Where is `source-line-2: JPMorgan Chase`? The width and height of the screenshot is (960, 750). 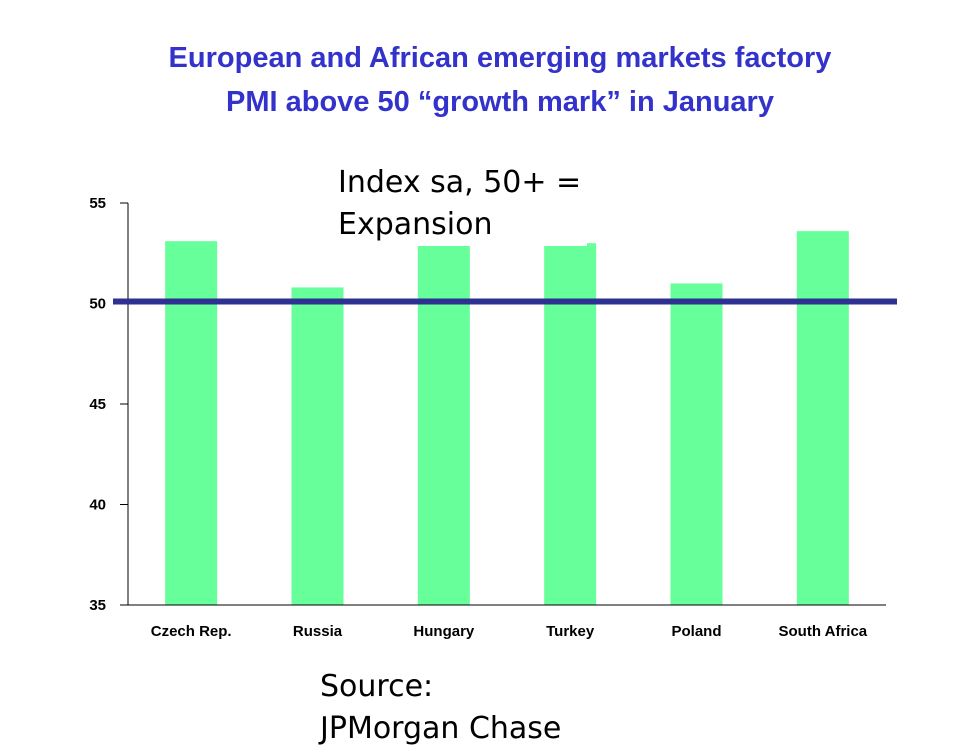 source-line-2: JPMorgan Chase is located at coordinates (441, 728).